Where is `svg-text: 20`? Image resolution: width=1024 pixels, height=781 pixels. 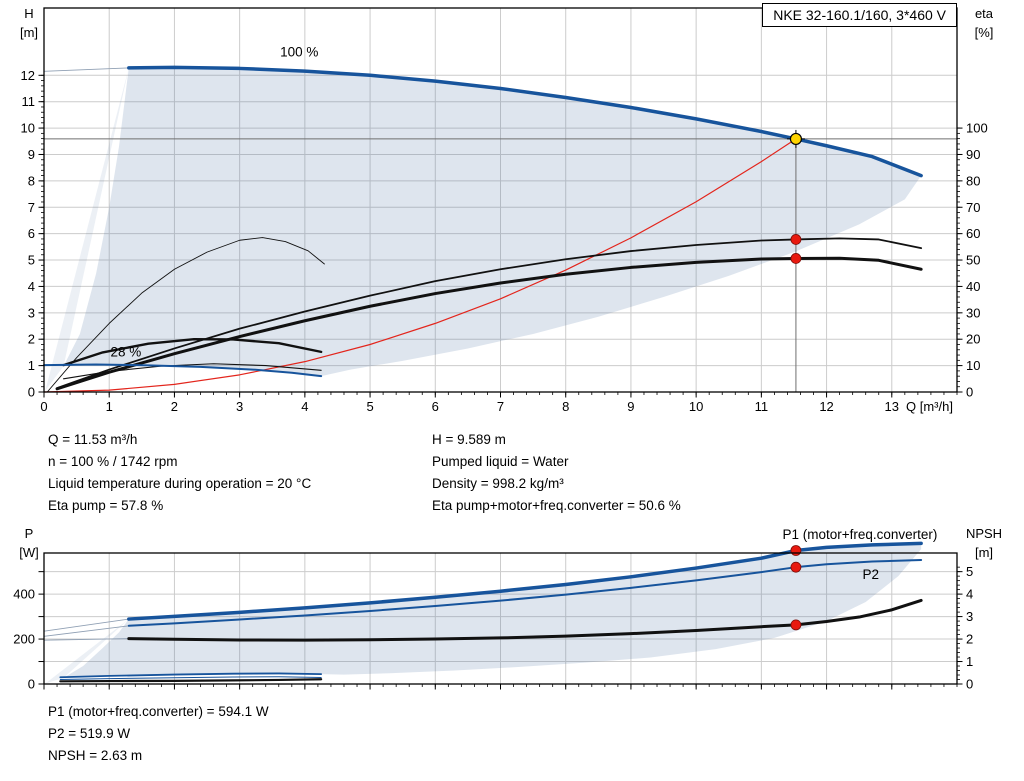 svg-text: 20 is located at coordinates (973, 339).